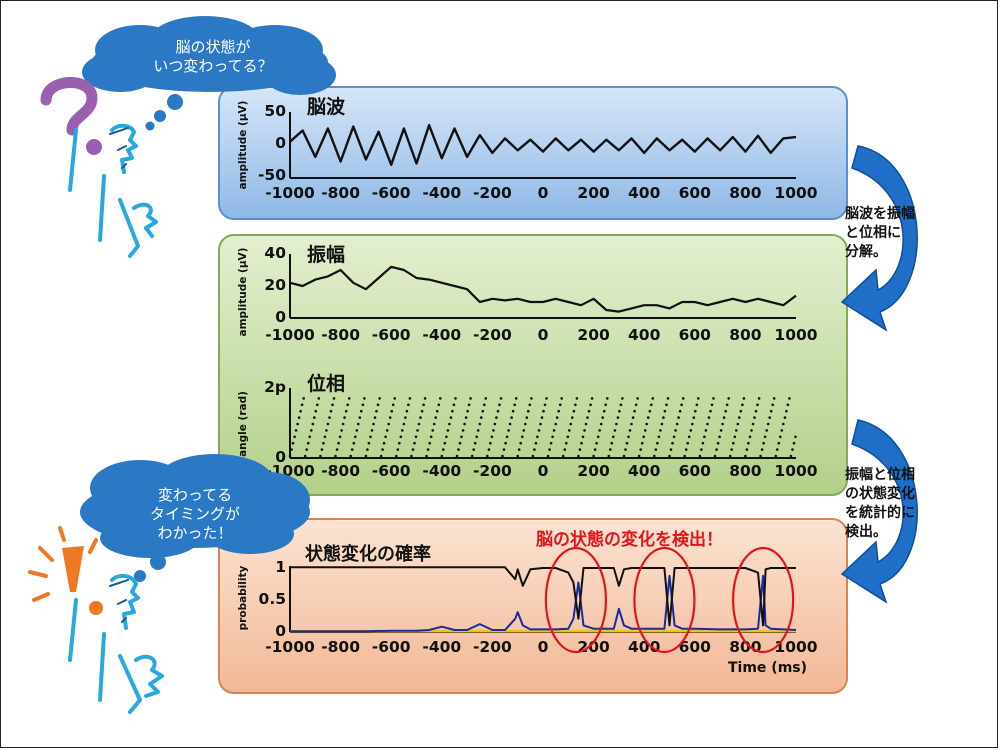 The height and width of the screenshot is (750, 1000). Describe the element at coordinates (543, 596) in the screenshot. I see `prob-black-line` at that location.